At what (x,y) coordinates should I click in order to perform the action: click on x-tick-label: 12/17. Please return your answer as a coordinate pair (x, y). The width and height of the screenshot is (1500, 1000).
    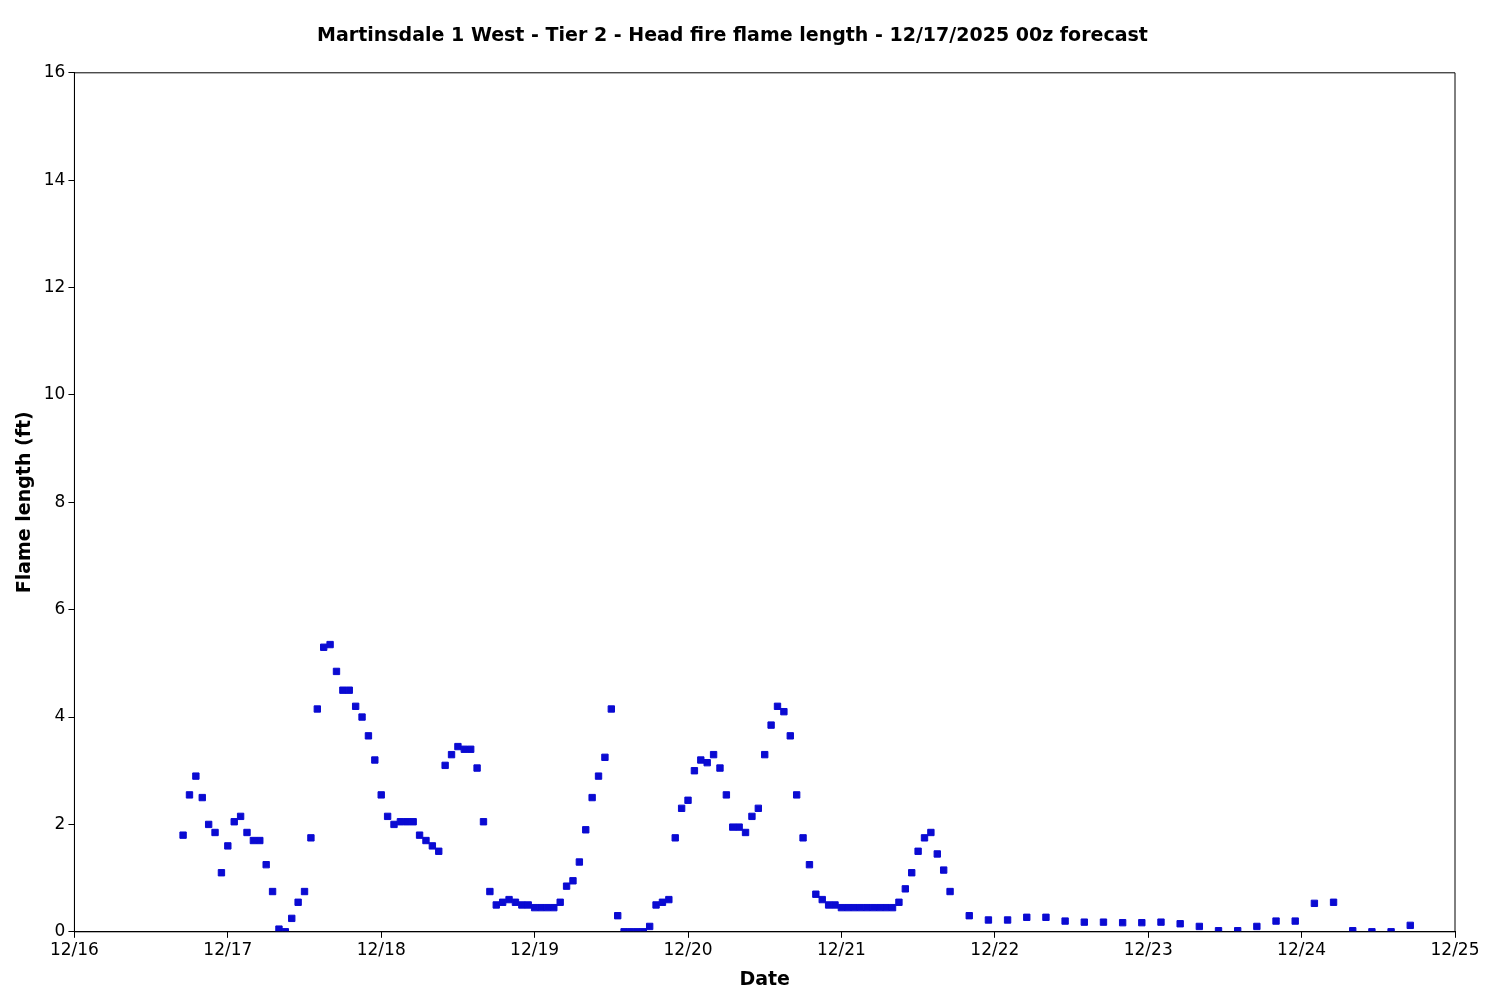
    Looking at the image, I should click on (228, 949).